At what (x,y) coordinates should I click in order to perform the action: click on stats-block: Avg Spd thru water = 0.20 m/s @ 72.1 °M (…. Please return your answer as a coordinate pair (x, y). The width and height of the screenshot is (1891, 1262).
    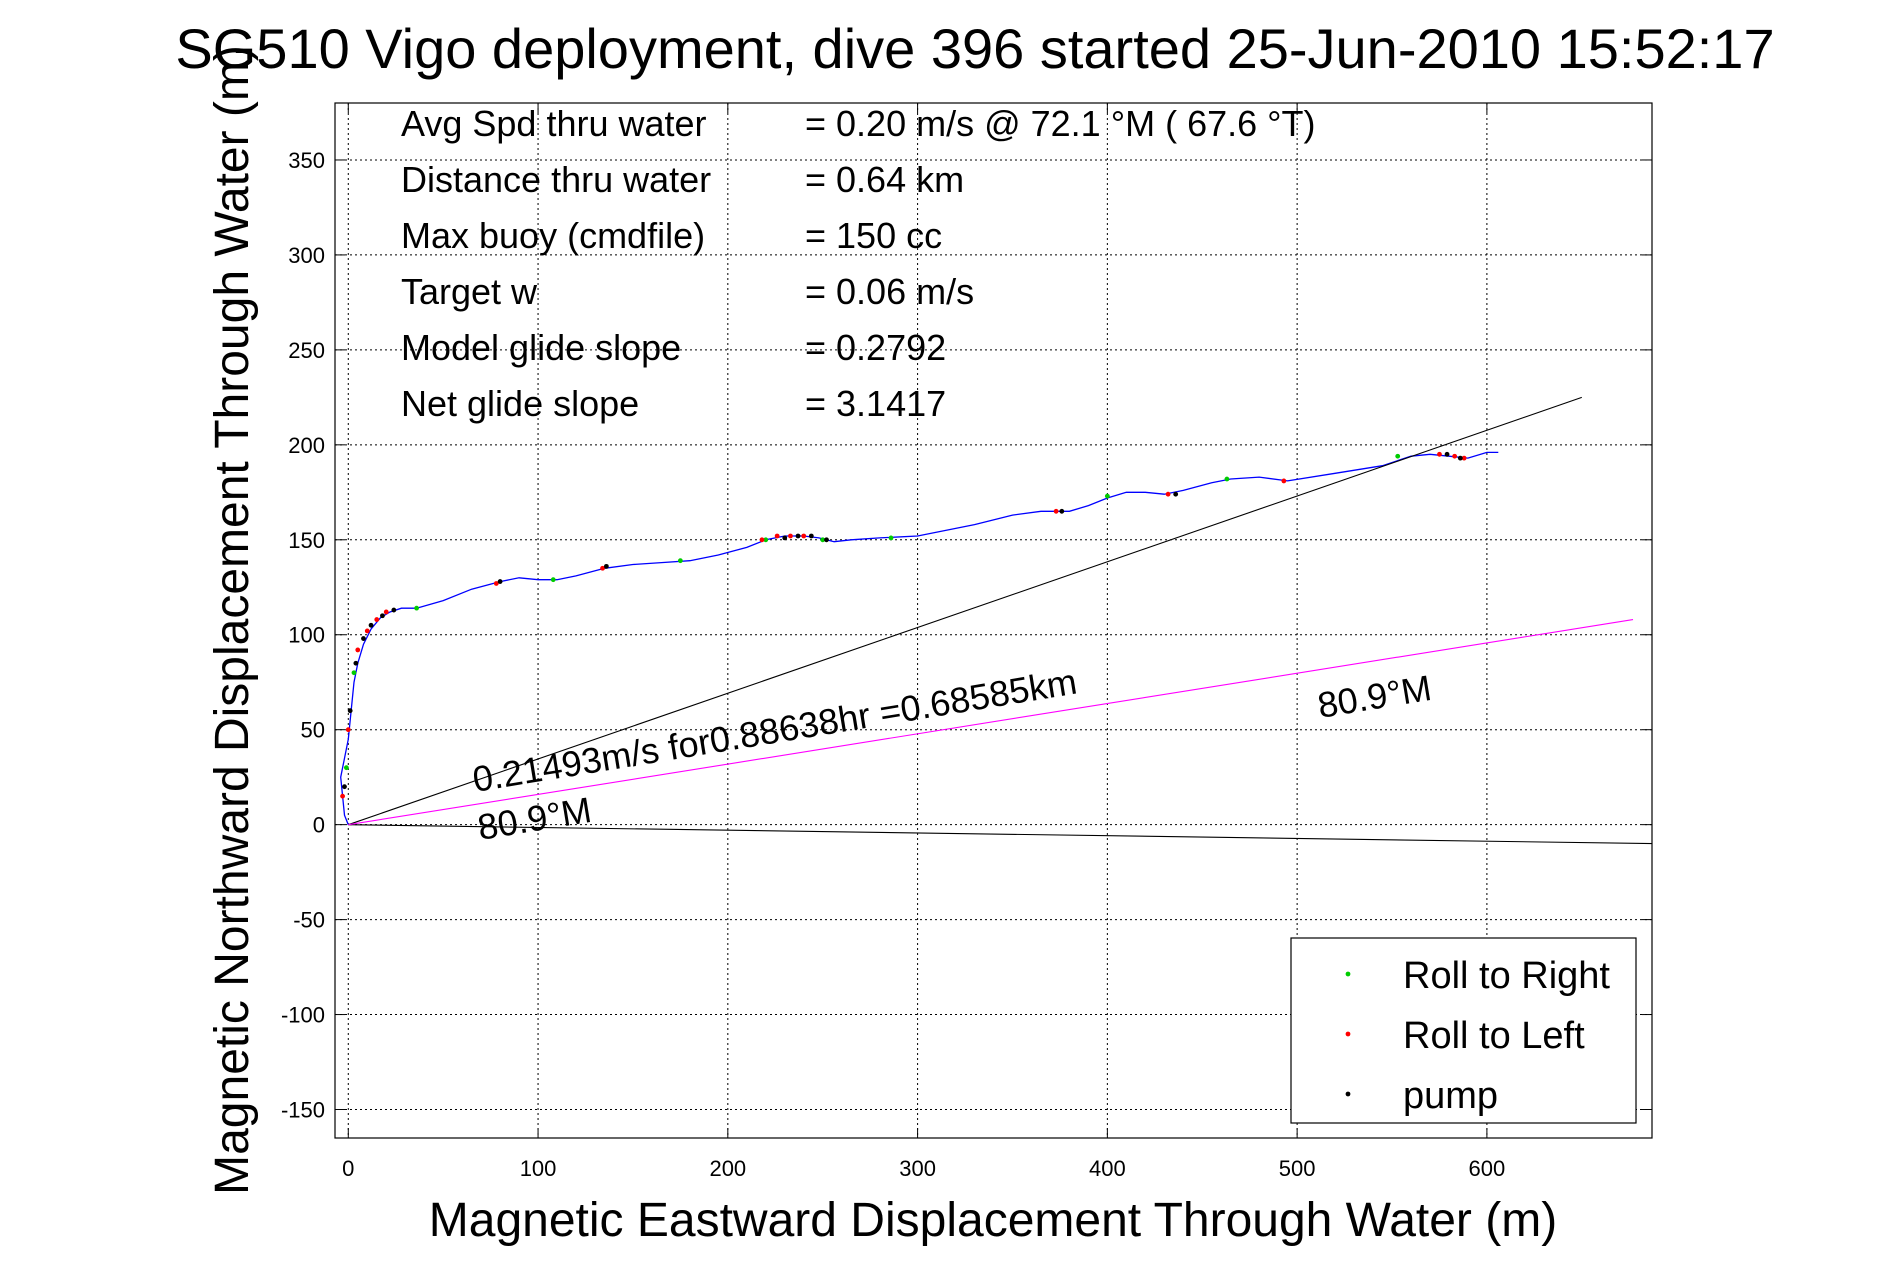
    Looking at the image, I should click on (858, 263).